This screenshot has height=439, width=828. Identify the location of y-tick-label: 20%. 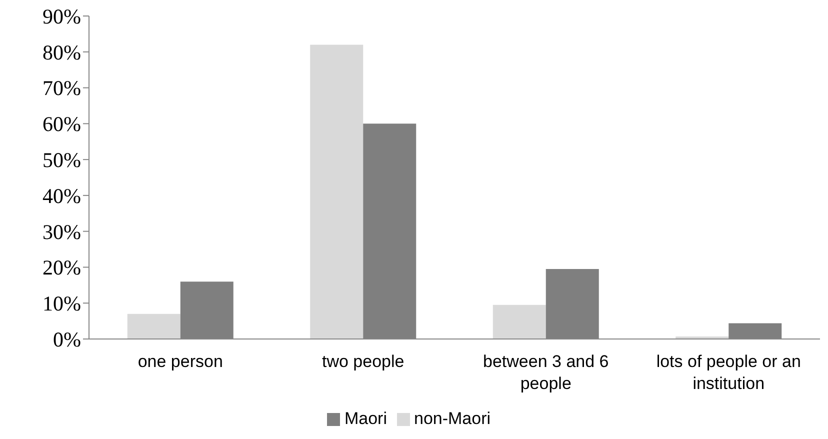
(61, 268).